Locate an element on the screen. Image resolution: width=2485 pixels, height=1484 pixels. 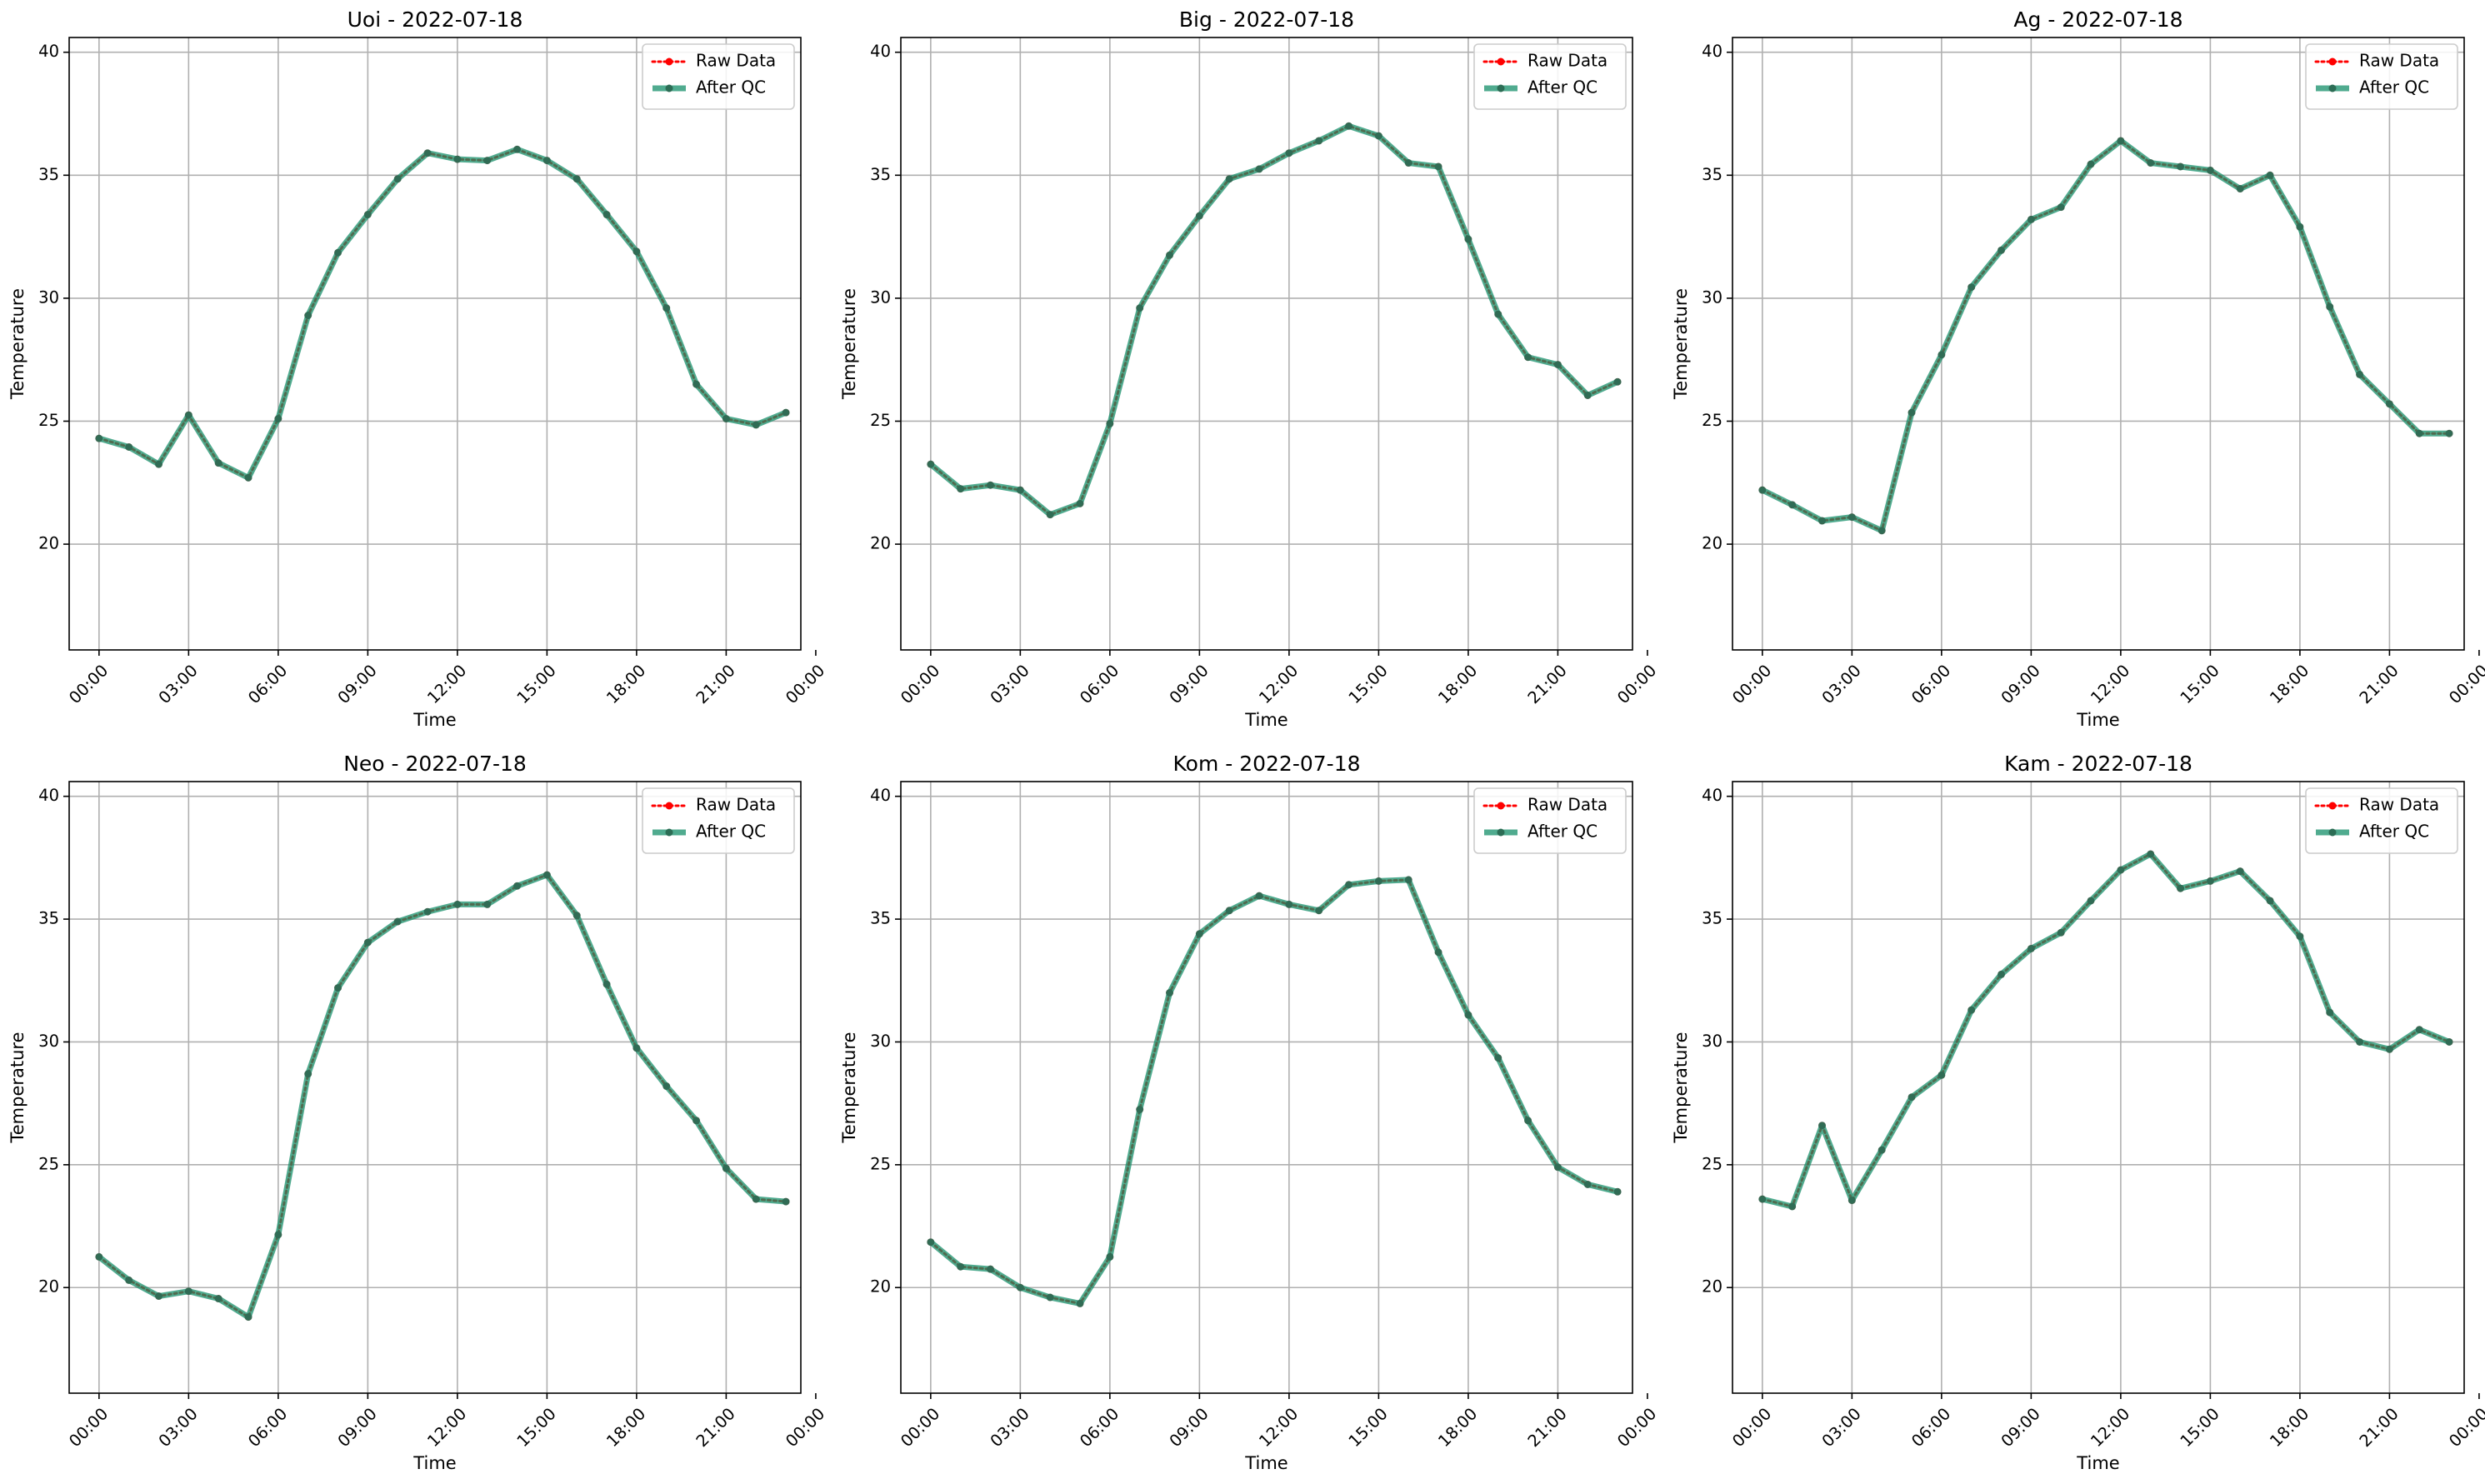
y-tick-label: 35 is located at coordinates (880, 174).